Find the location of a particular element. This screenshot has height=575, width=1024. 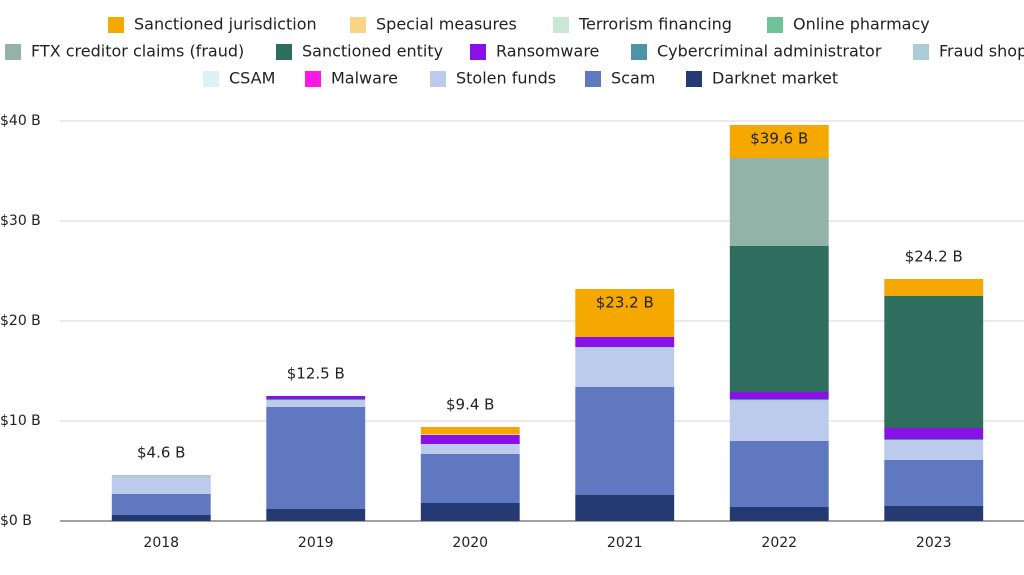

x-tick-label: 2023 is located at coordinates (934, 543).